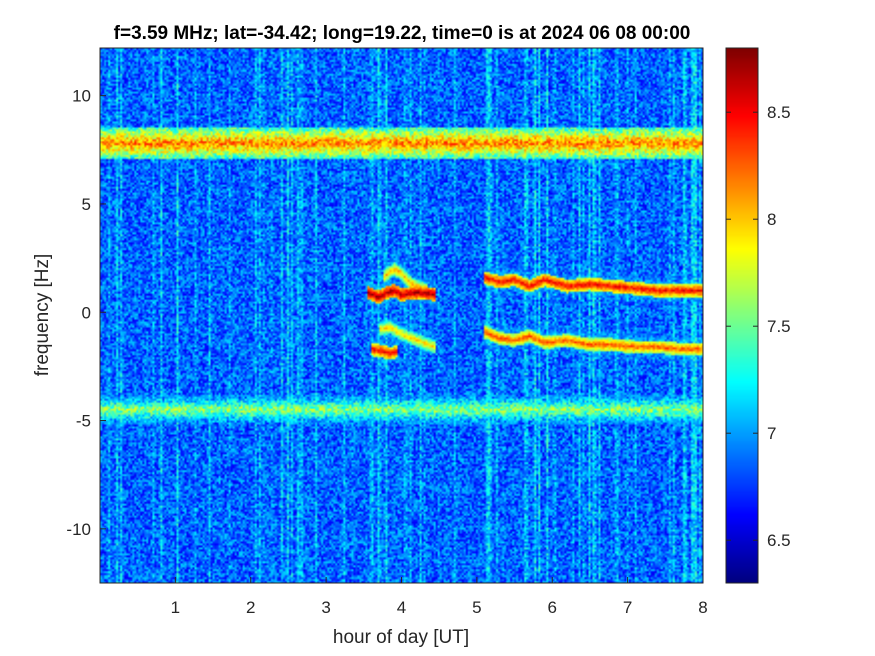 The height and width of the screenshot is (656, 875). Describe the element at coordinates (175, 607) in the screenshot. I see `x-tick-label: 1` at that location.